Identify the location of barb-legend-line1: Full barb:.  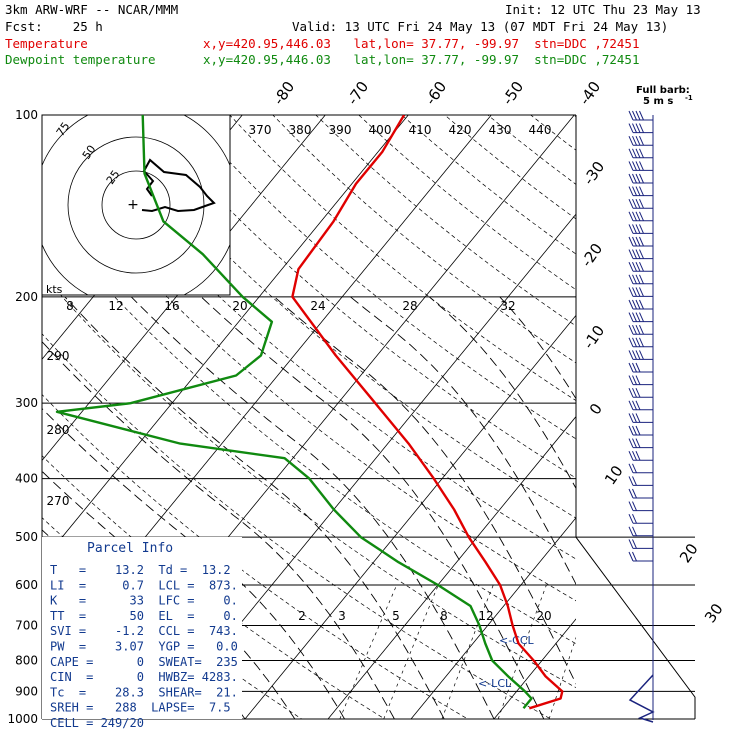
(663, 90).